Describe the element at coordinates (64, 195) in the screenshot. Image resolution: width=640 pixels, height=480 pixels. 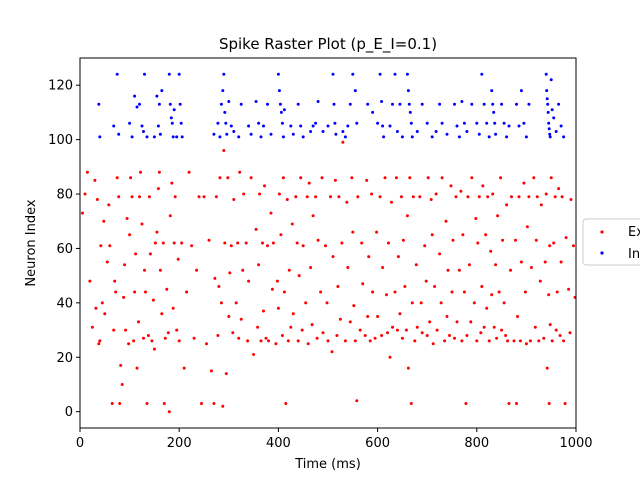
I see `y-tick-label: 80` at that location.